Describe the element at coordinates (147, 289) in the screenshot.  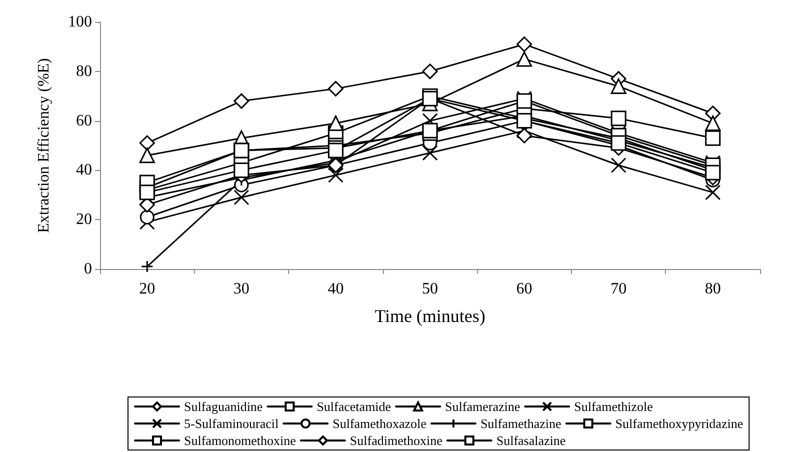
I see `x-tick-label: 20` at that location.